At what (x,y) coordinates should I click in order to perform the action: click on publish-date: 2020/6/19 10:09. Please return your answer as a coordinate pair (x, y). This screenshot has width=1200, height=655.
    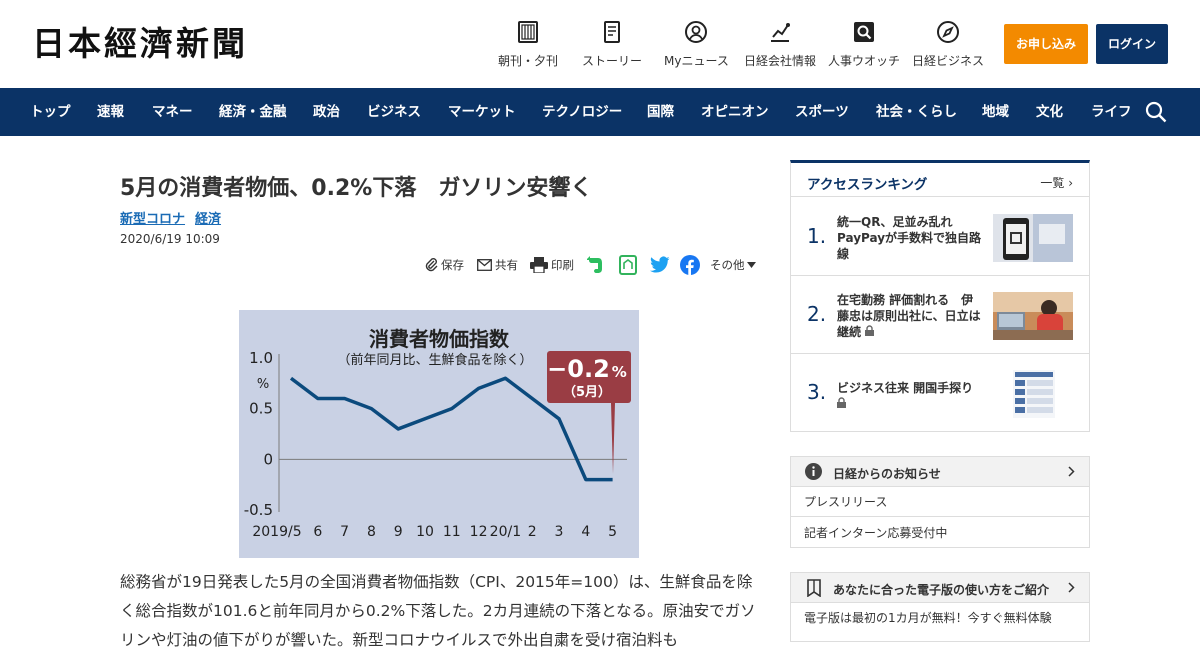
    Looking at the image, I should click on (170, 239).